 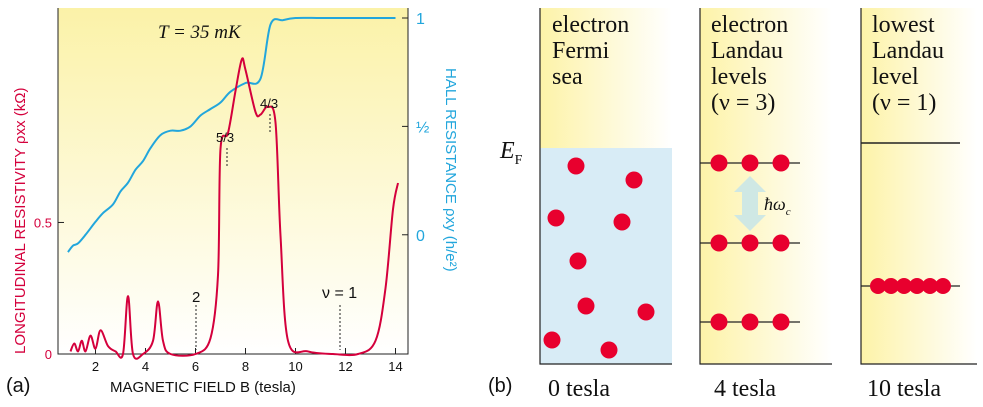 What do you see at coordinates (593, 51) in the screenshot?
I see `column-1-title: electron Fermi sea` at bounding box center [593, 51].